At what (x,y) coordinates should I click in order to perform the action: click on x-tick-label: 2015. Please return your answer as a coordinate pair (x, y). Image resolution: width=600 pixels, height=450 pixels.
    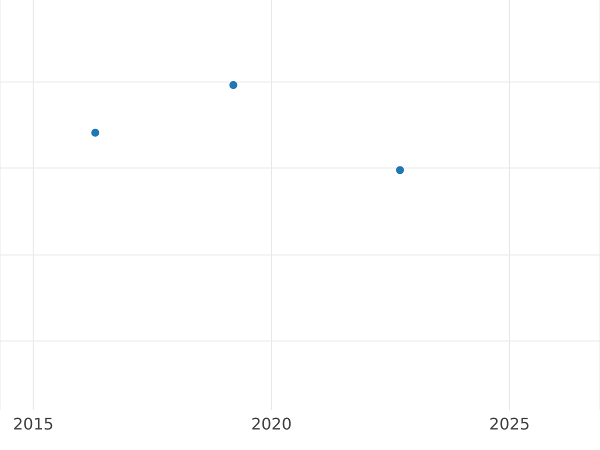
    Looking at the image, I should click on (33, 424).